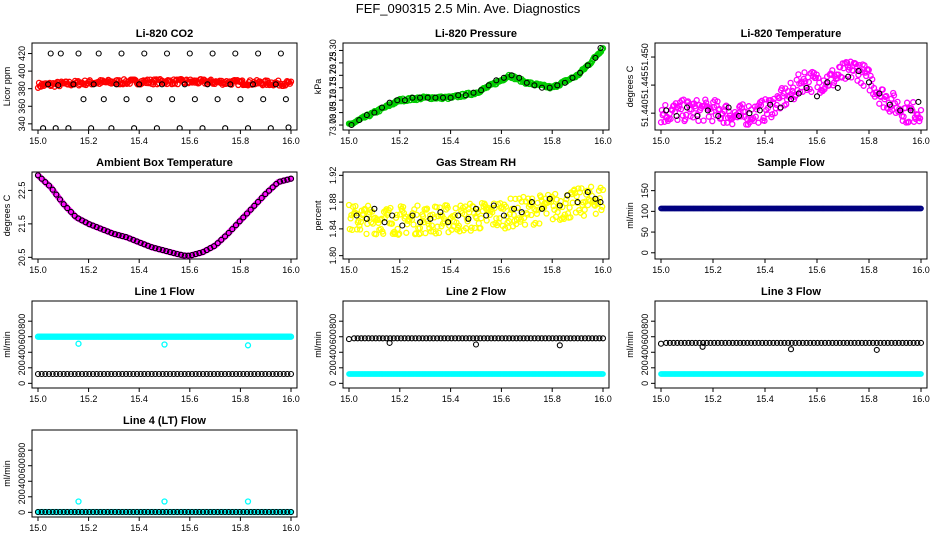 This screenshot has width=936, height=540. Describe the element at coordinates (476, 215) in the screenshot. I see `plot-frame` at that location.